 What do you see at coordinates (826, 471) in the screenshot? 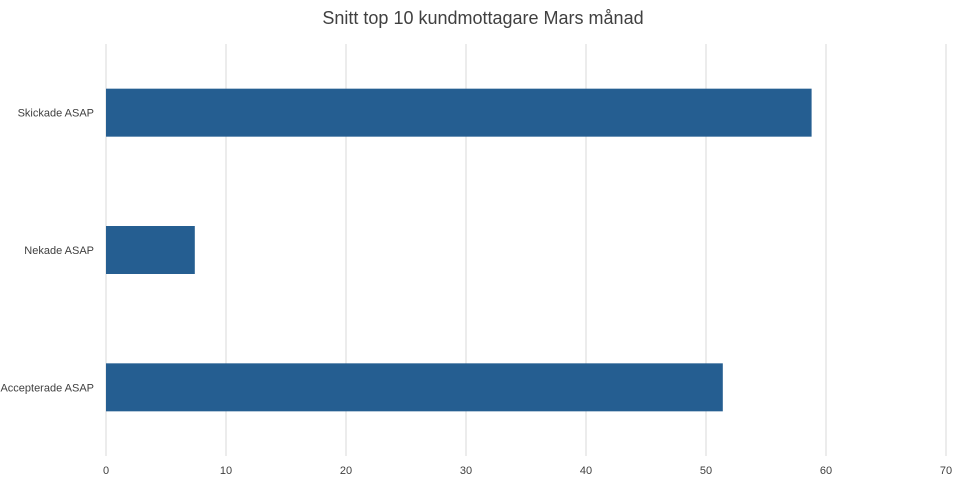
I see `x-tick-label: 60` at bounding box center [826, 471].